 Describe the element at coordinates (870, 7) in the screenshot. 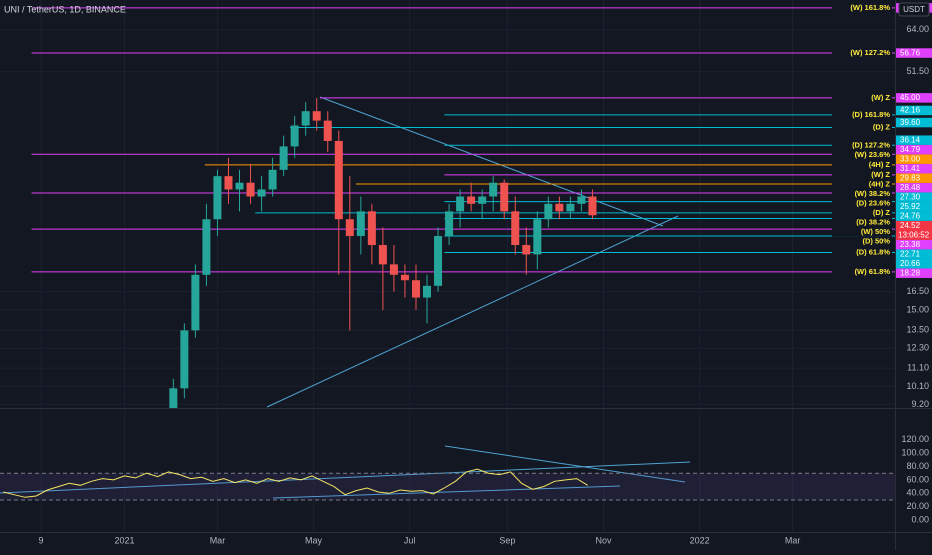

I see `level-label: (W) 161.8%` at that location.